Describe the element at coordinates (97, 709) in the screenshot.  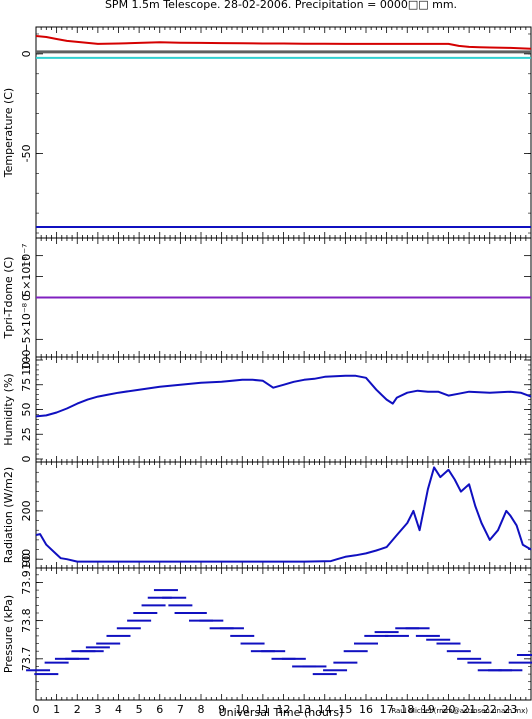
I see `x-tick-label: 3` at that location.